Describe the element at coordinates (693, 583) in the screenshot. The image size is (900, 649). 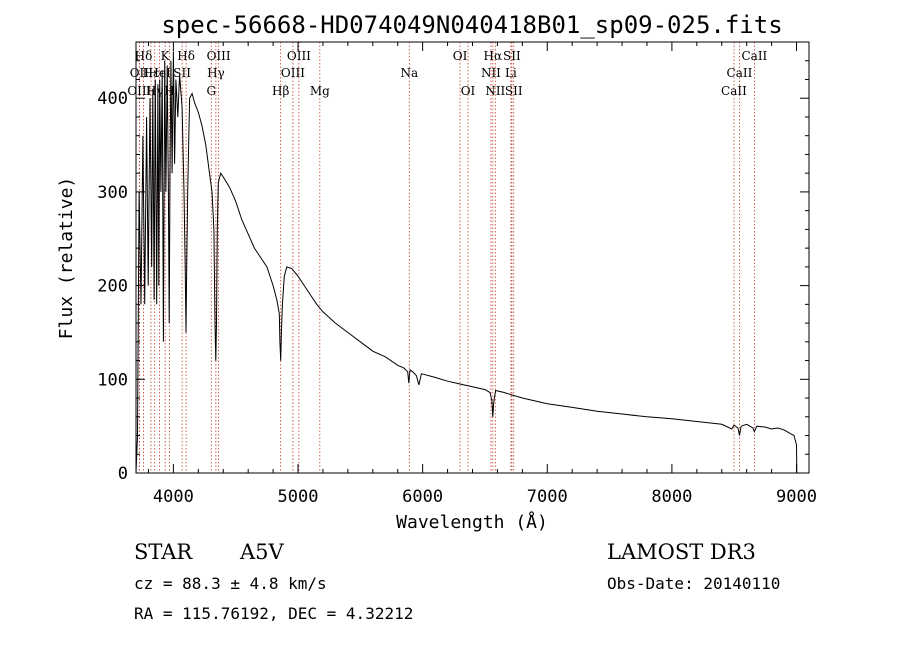
I see `observation-date: Obs-Date: 20140110` at that location.